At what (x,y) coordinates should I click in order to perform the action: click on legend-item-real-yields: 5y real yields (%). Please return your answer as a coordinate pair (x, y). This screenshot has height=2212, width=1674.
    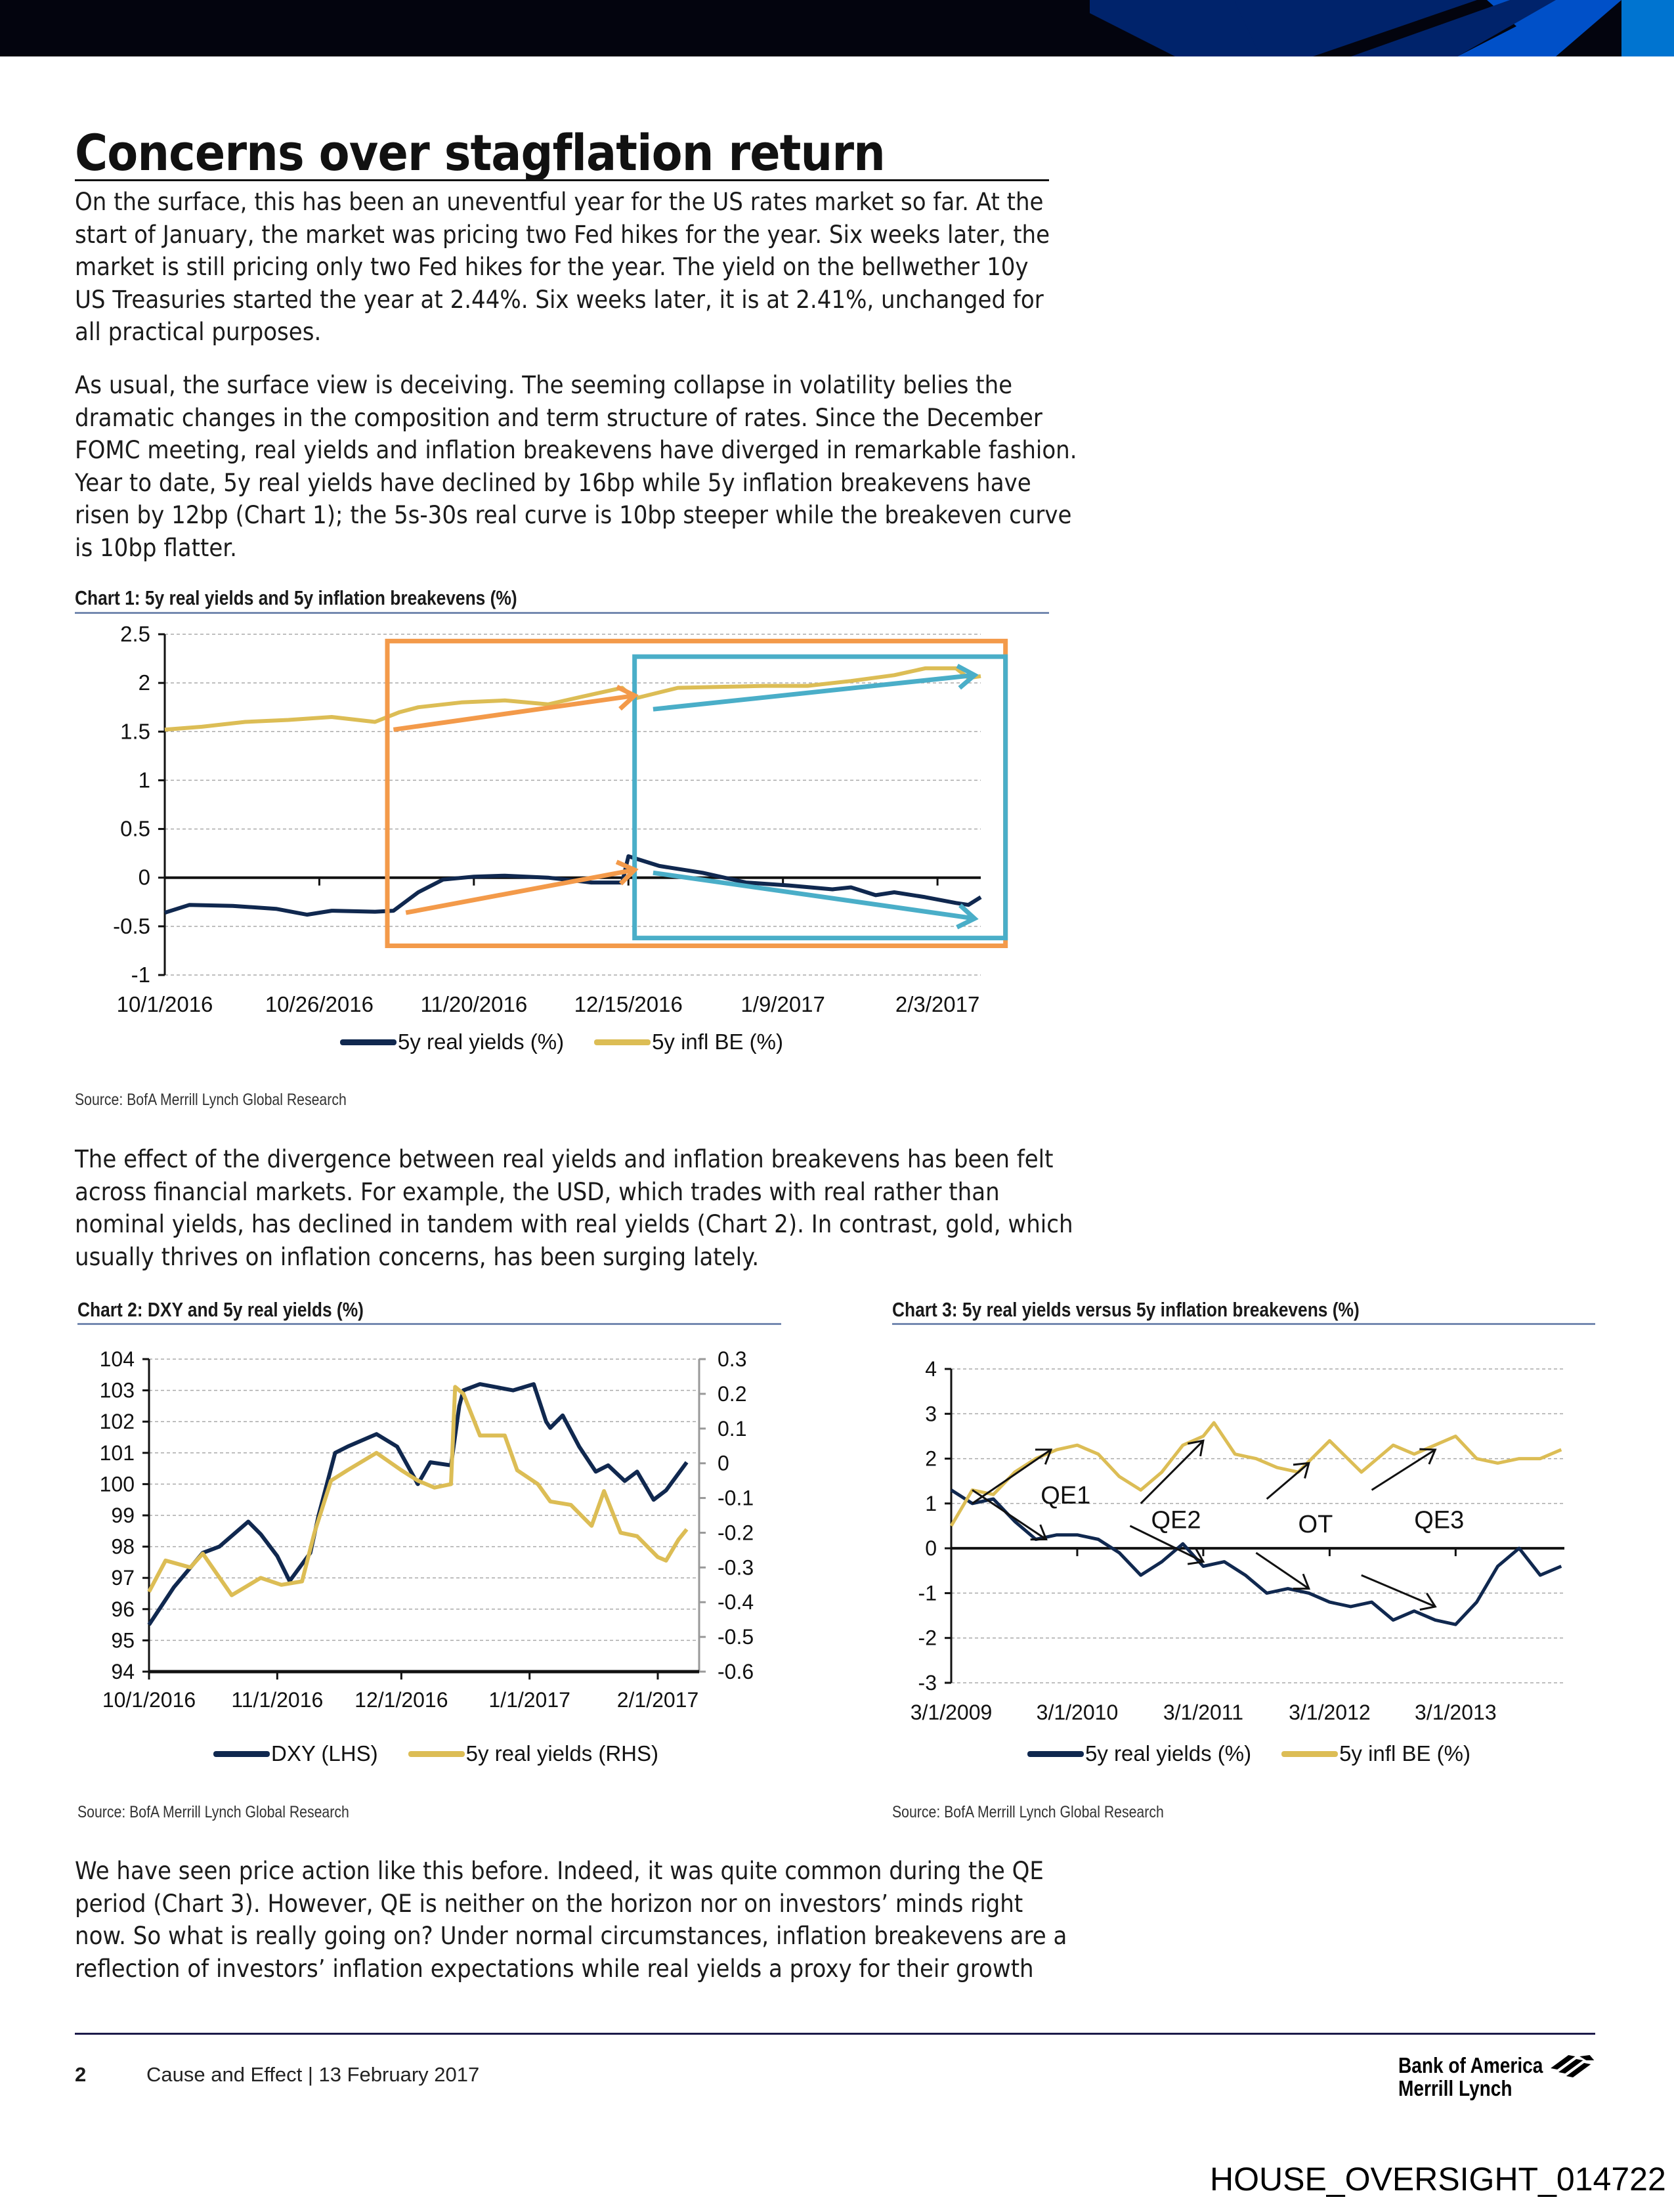
    Looking at the image, I should click on (1139, 1753).